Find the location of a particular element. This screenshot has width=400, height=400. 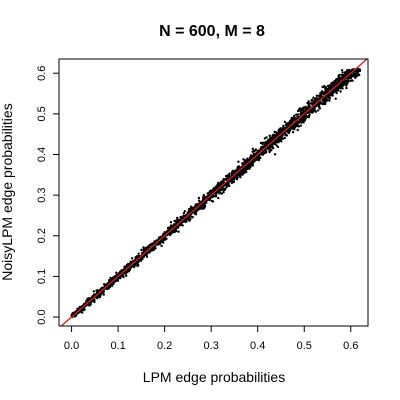

y-tick-label: 0.1 is located at coordinates (42, 276).